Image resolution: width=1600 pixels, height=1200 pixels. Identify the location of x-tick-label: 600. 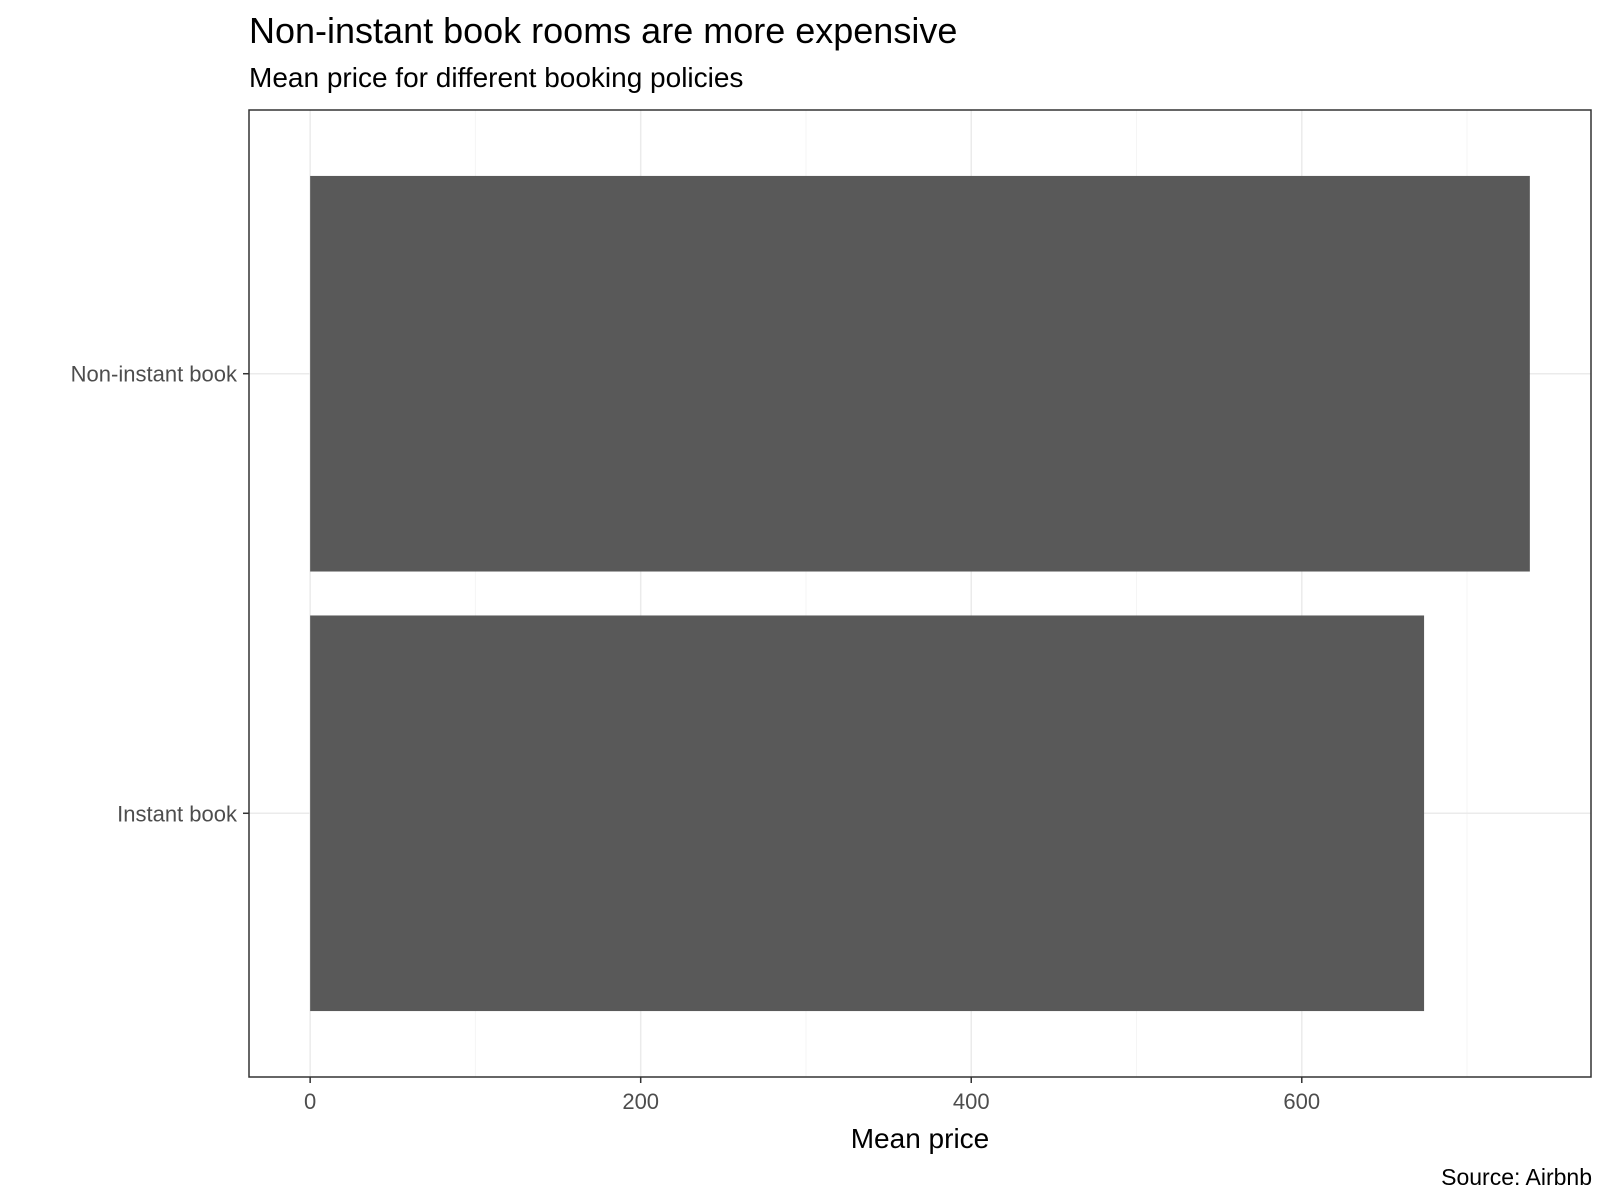
(1301, 1101).